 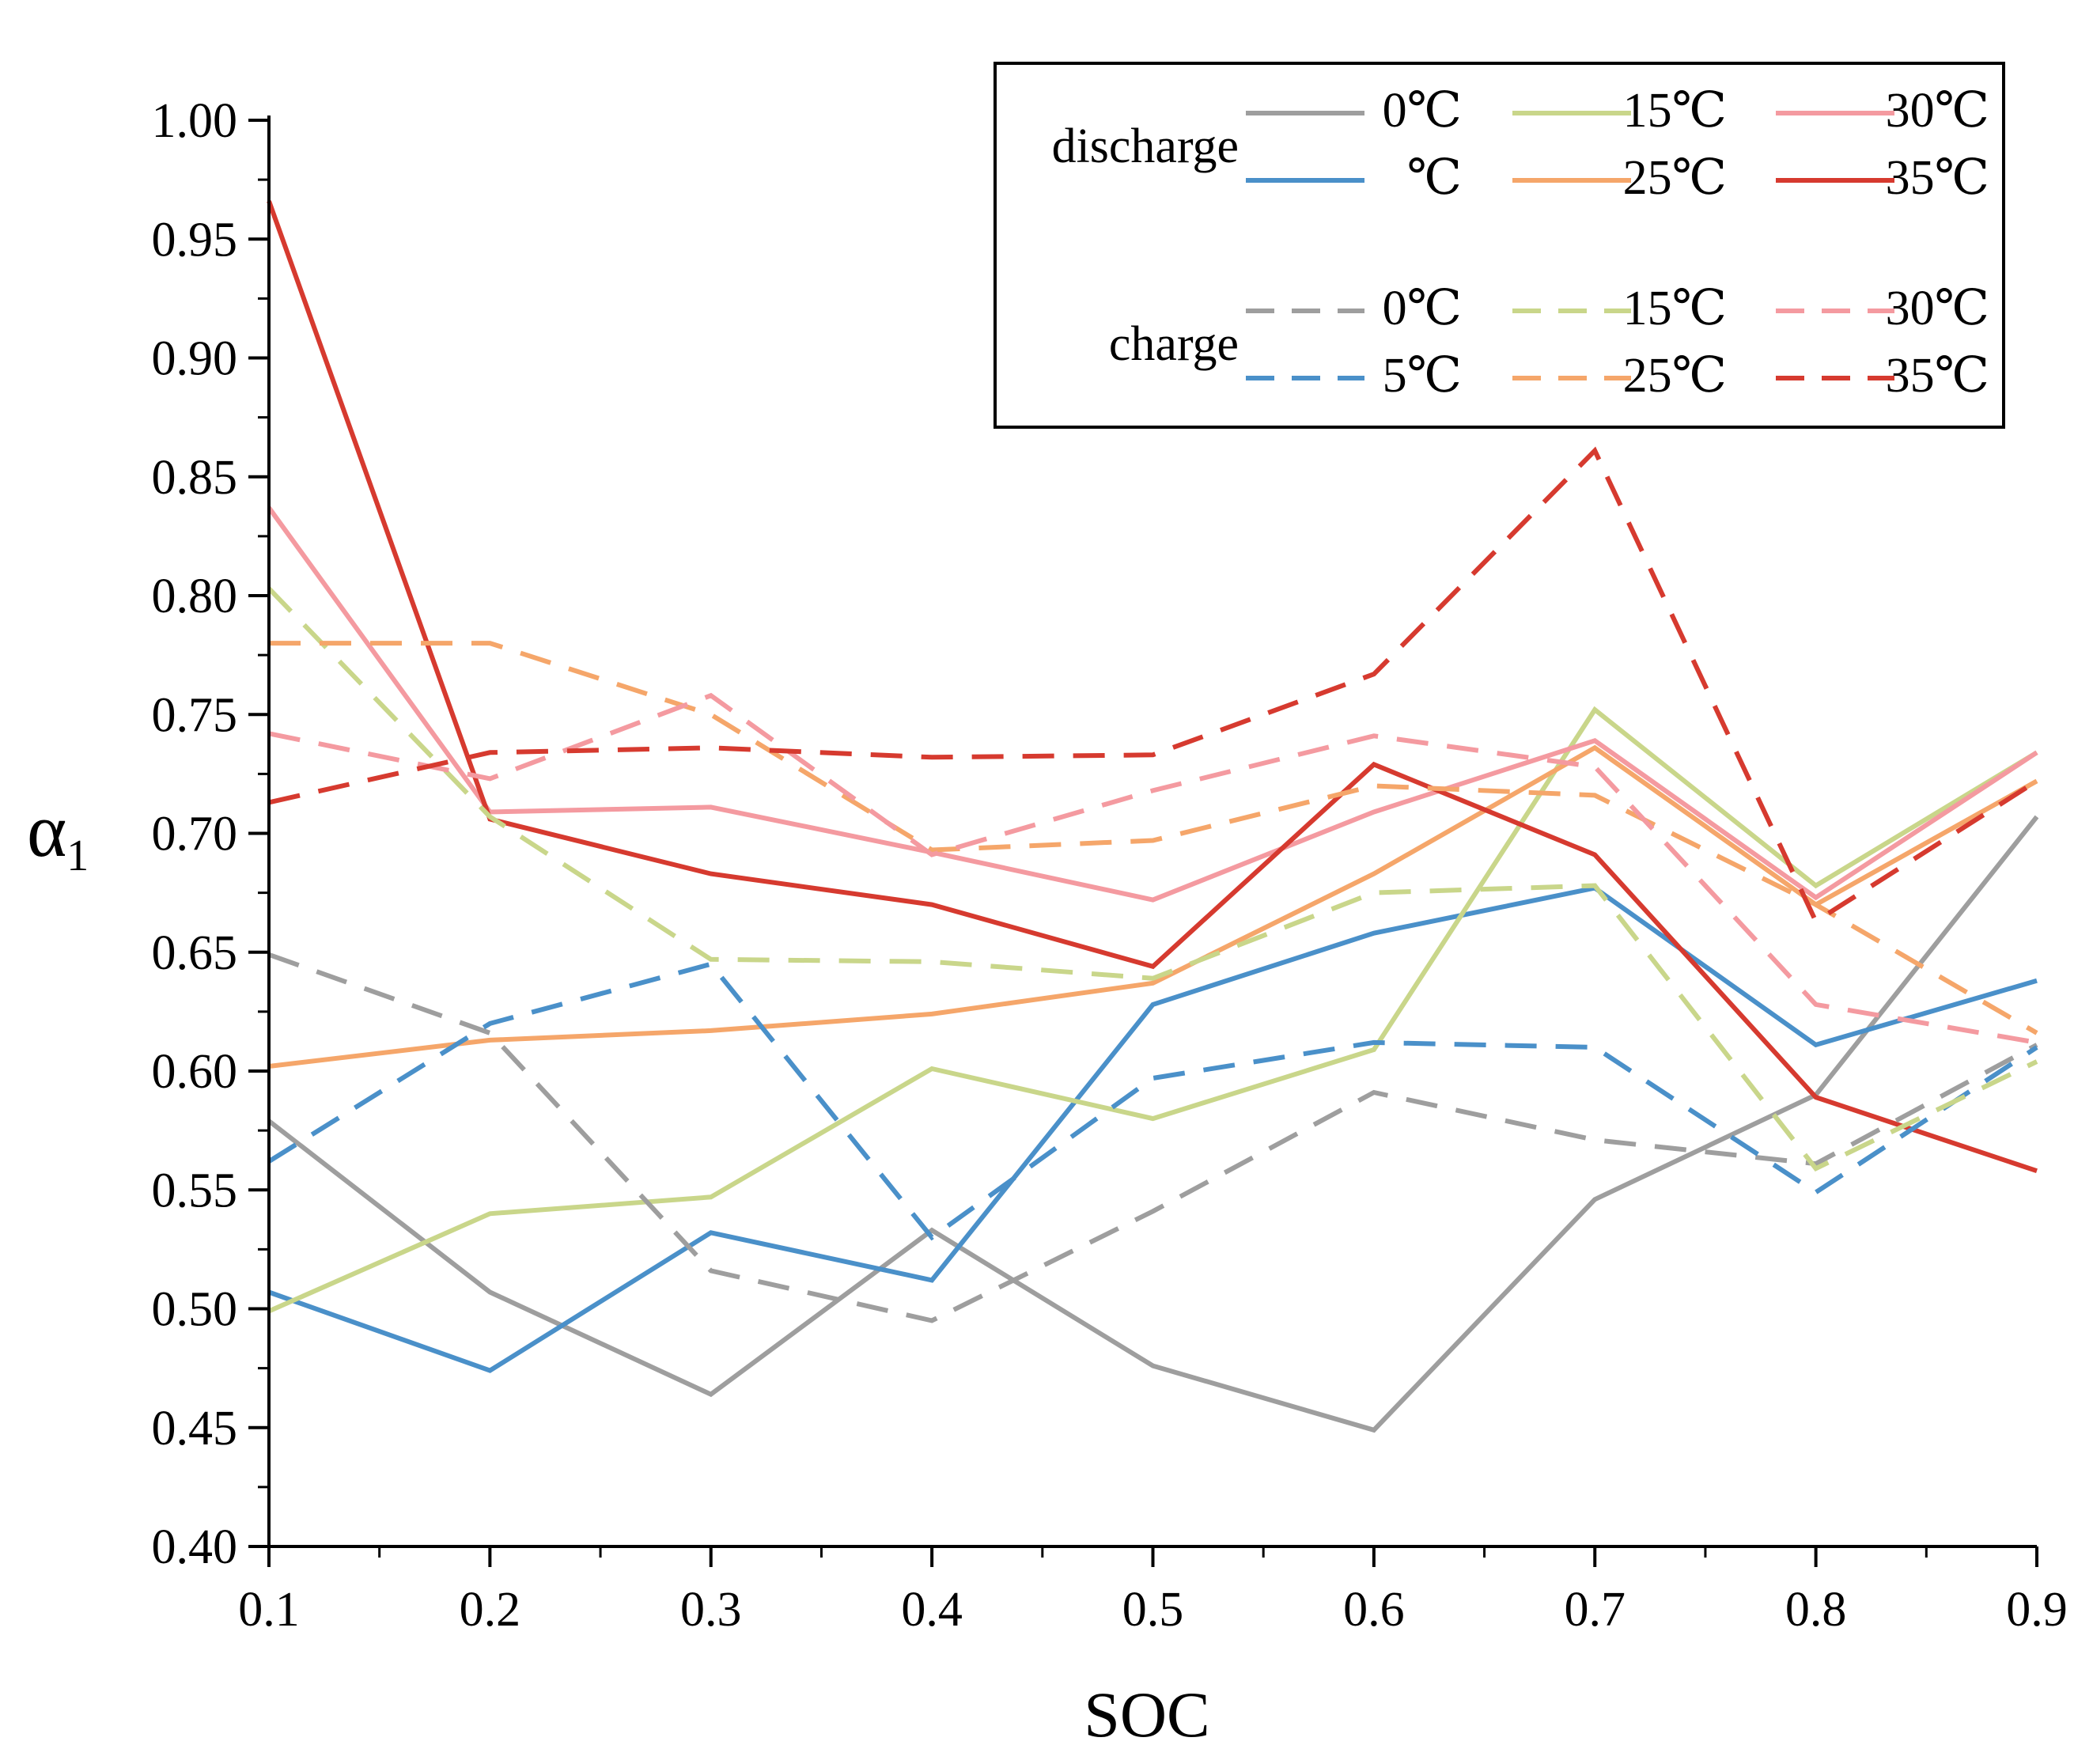 I want to click on x-tick-label: 0.8, so click(x=1816, y=1610).